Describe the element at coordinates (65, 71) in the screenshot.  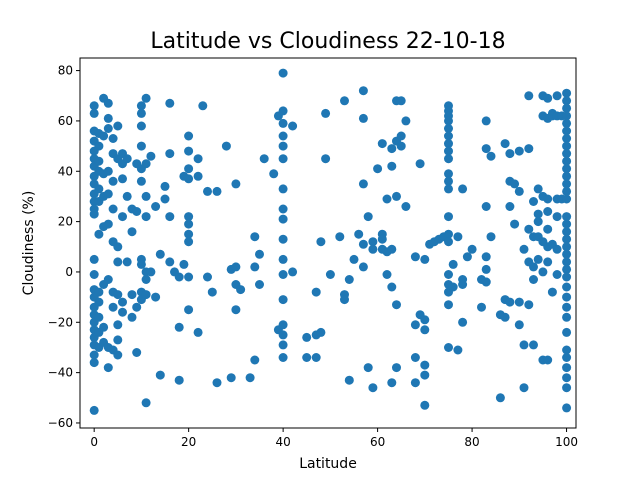
I see `y-tick-label: 80` at that location.